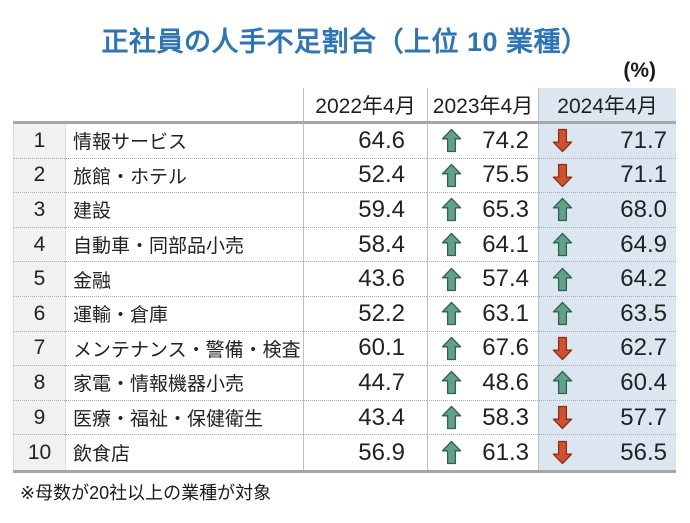  I want to click on industry-cell: 自動車・同部品小売, so click(184, 245).